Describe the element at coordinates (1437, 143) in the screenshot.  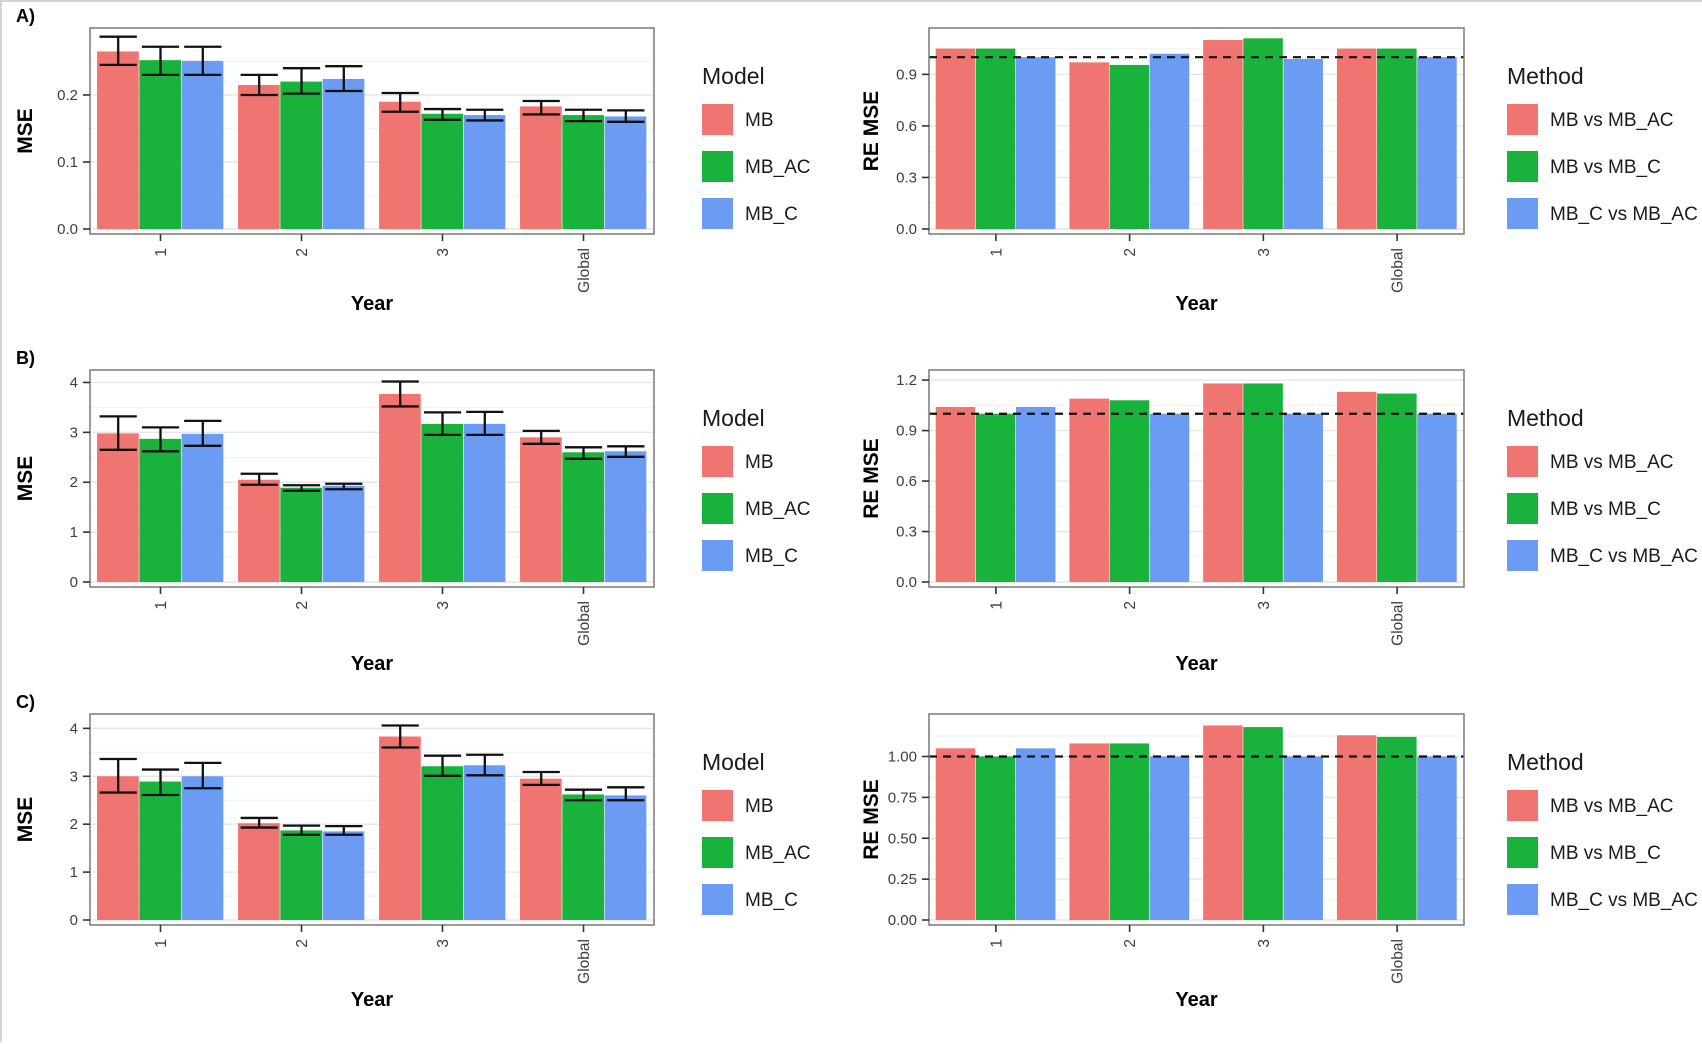
I see `bar-Global-MB_C vs MB_AC` at that location.